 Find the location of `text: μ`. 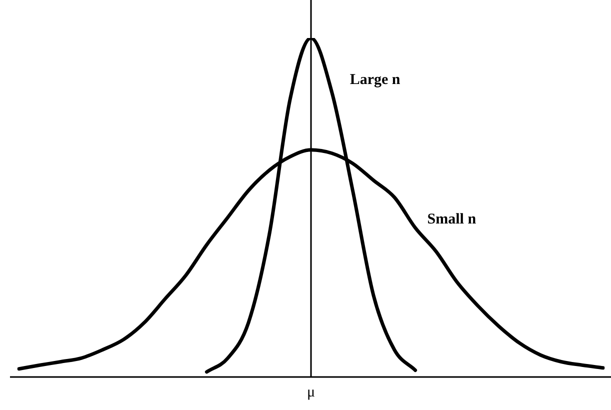

text: μ is located at coordinates (311, 392).